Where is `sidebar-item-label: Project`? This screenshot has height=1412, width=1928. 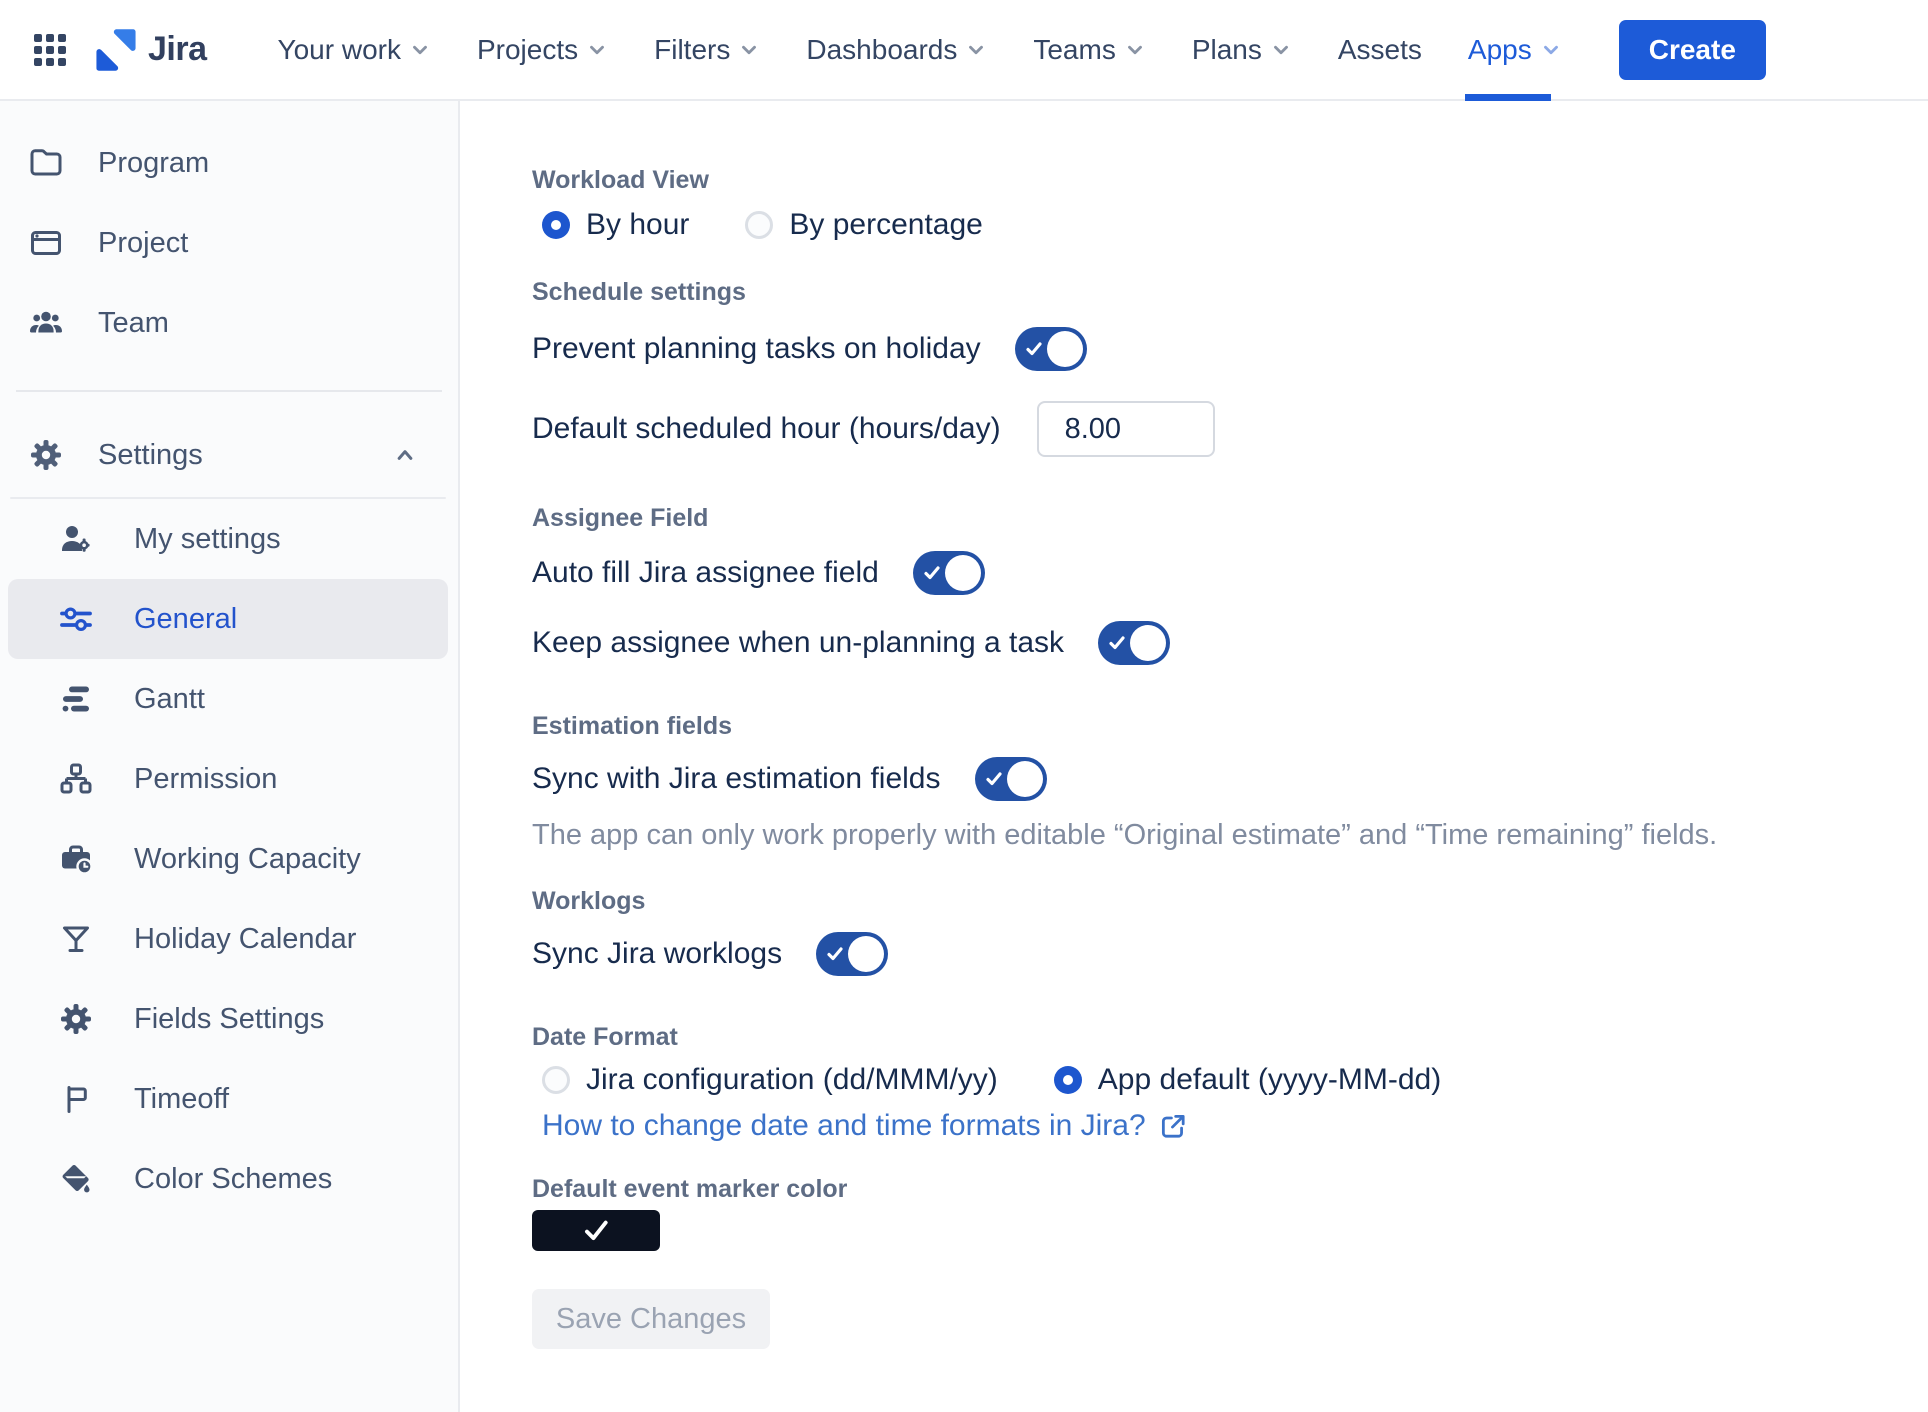 sidebar-item-label: Project is located at coordinates (143, 242).